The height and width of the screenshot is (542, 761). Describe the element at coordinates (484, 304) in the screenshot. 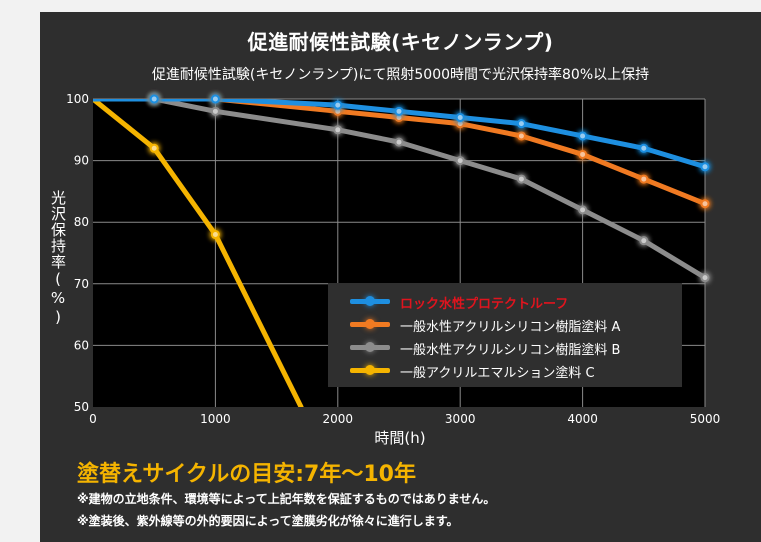

I see `legend-label: ロック水性プロテクトルーフ` at that location.